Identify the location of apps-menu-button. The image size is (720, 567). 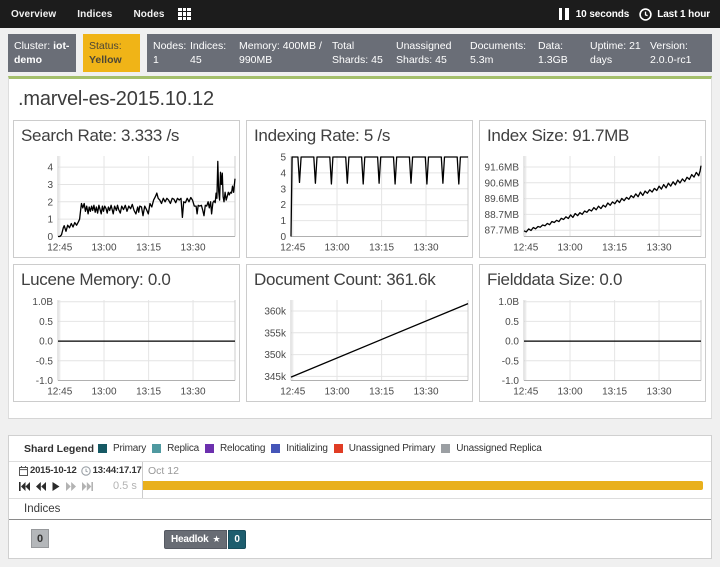
(184, 14).